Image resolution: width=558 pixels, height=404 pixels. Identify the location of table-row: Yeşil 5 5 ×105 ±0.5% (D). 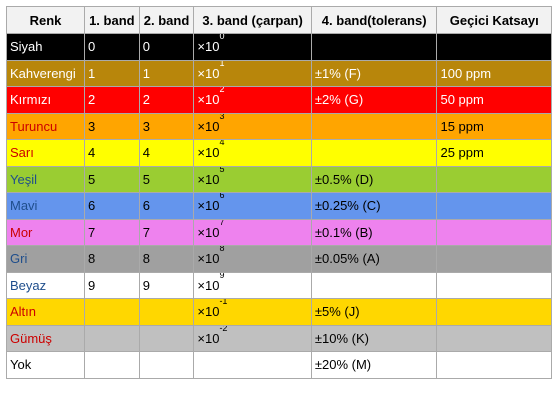
(279, 179).